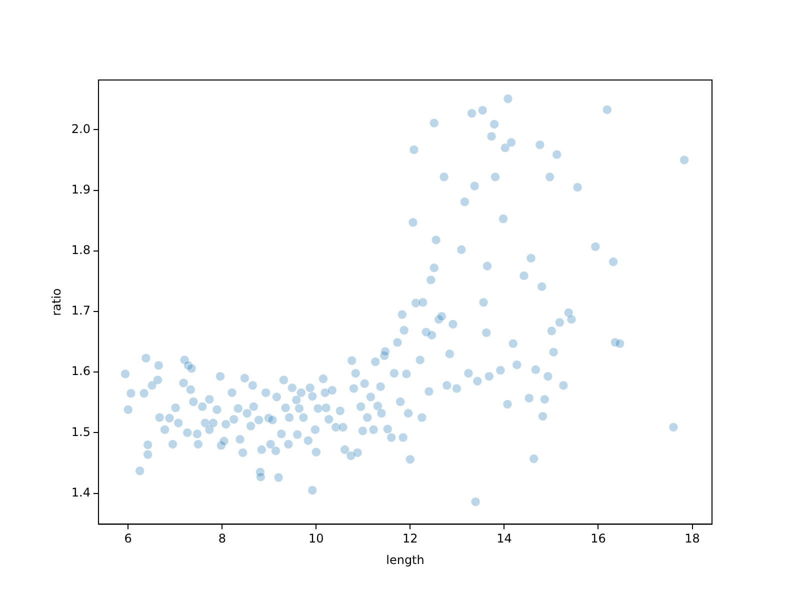 This screenshot has height=600, width=800. What do you see at coordinates (692, 539) in the screenshot?
I see `x-tick-label: 18` at bounding box center [692, 539].